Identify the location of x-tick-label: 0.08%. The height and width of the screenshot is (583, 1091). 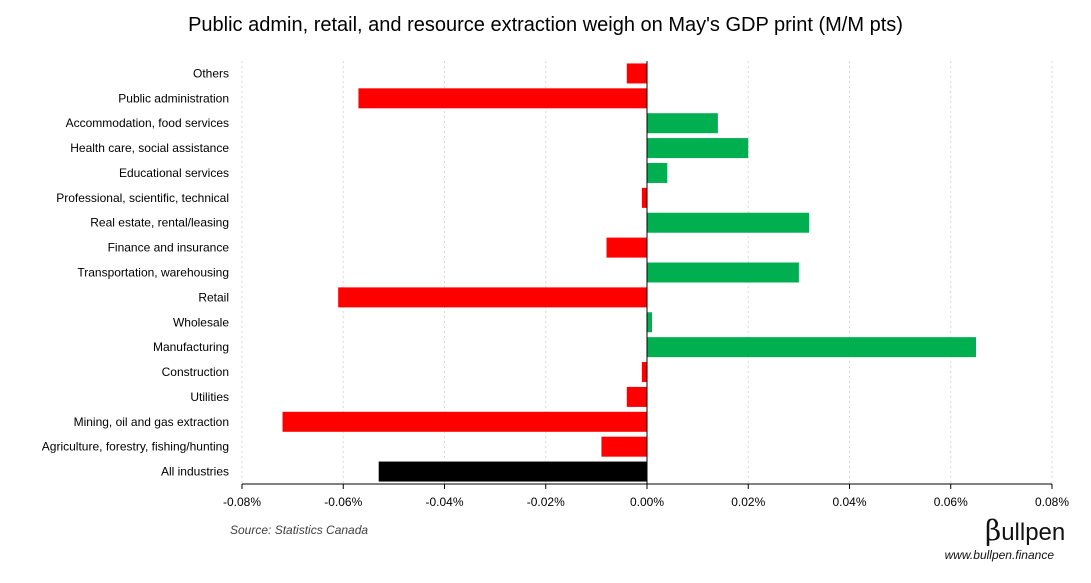
(1052, 502).